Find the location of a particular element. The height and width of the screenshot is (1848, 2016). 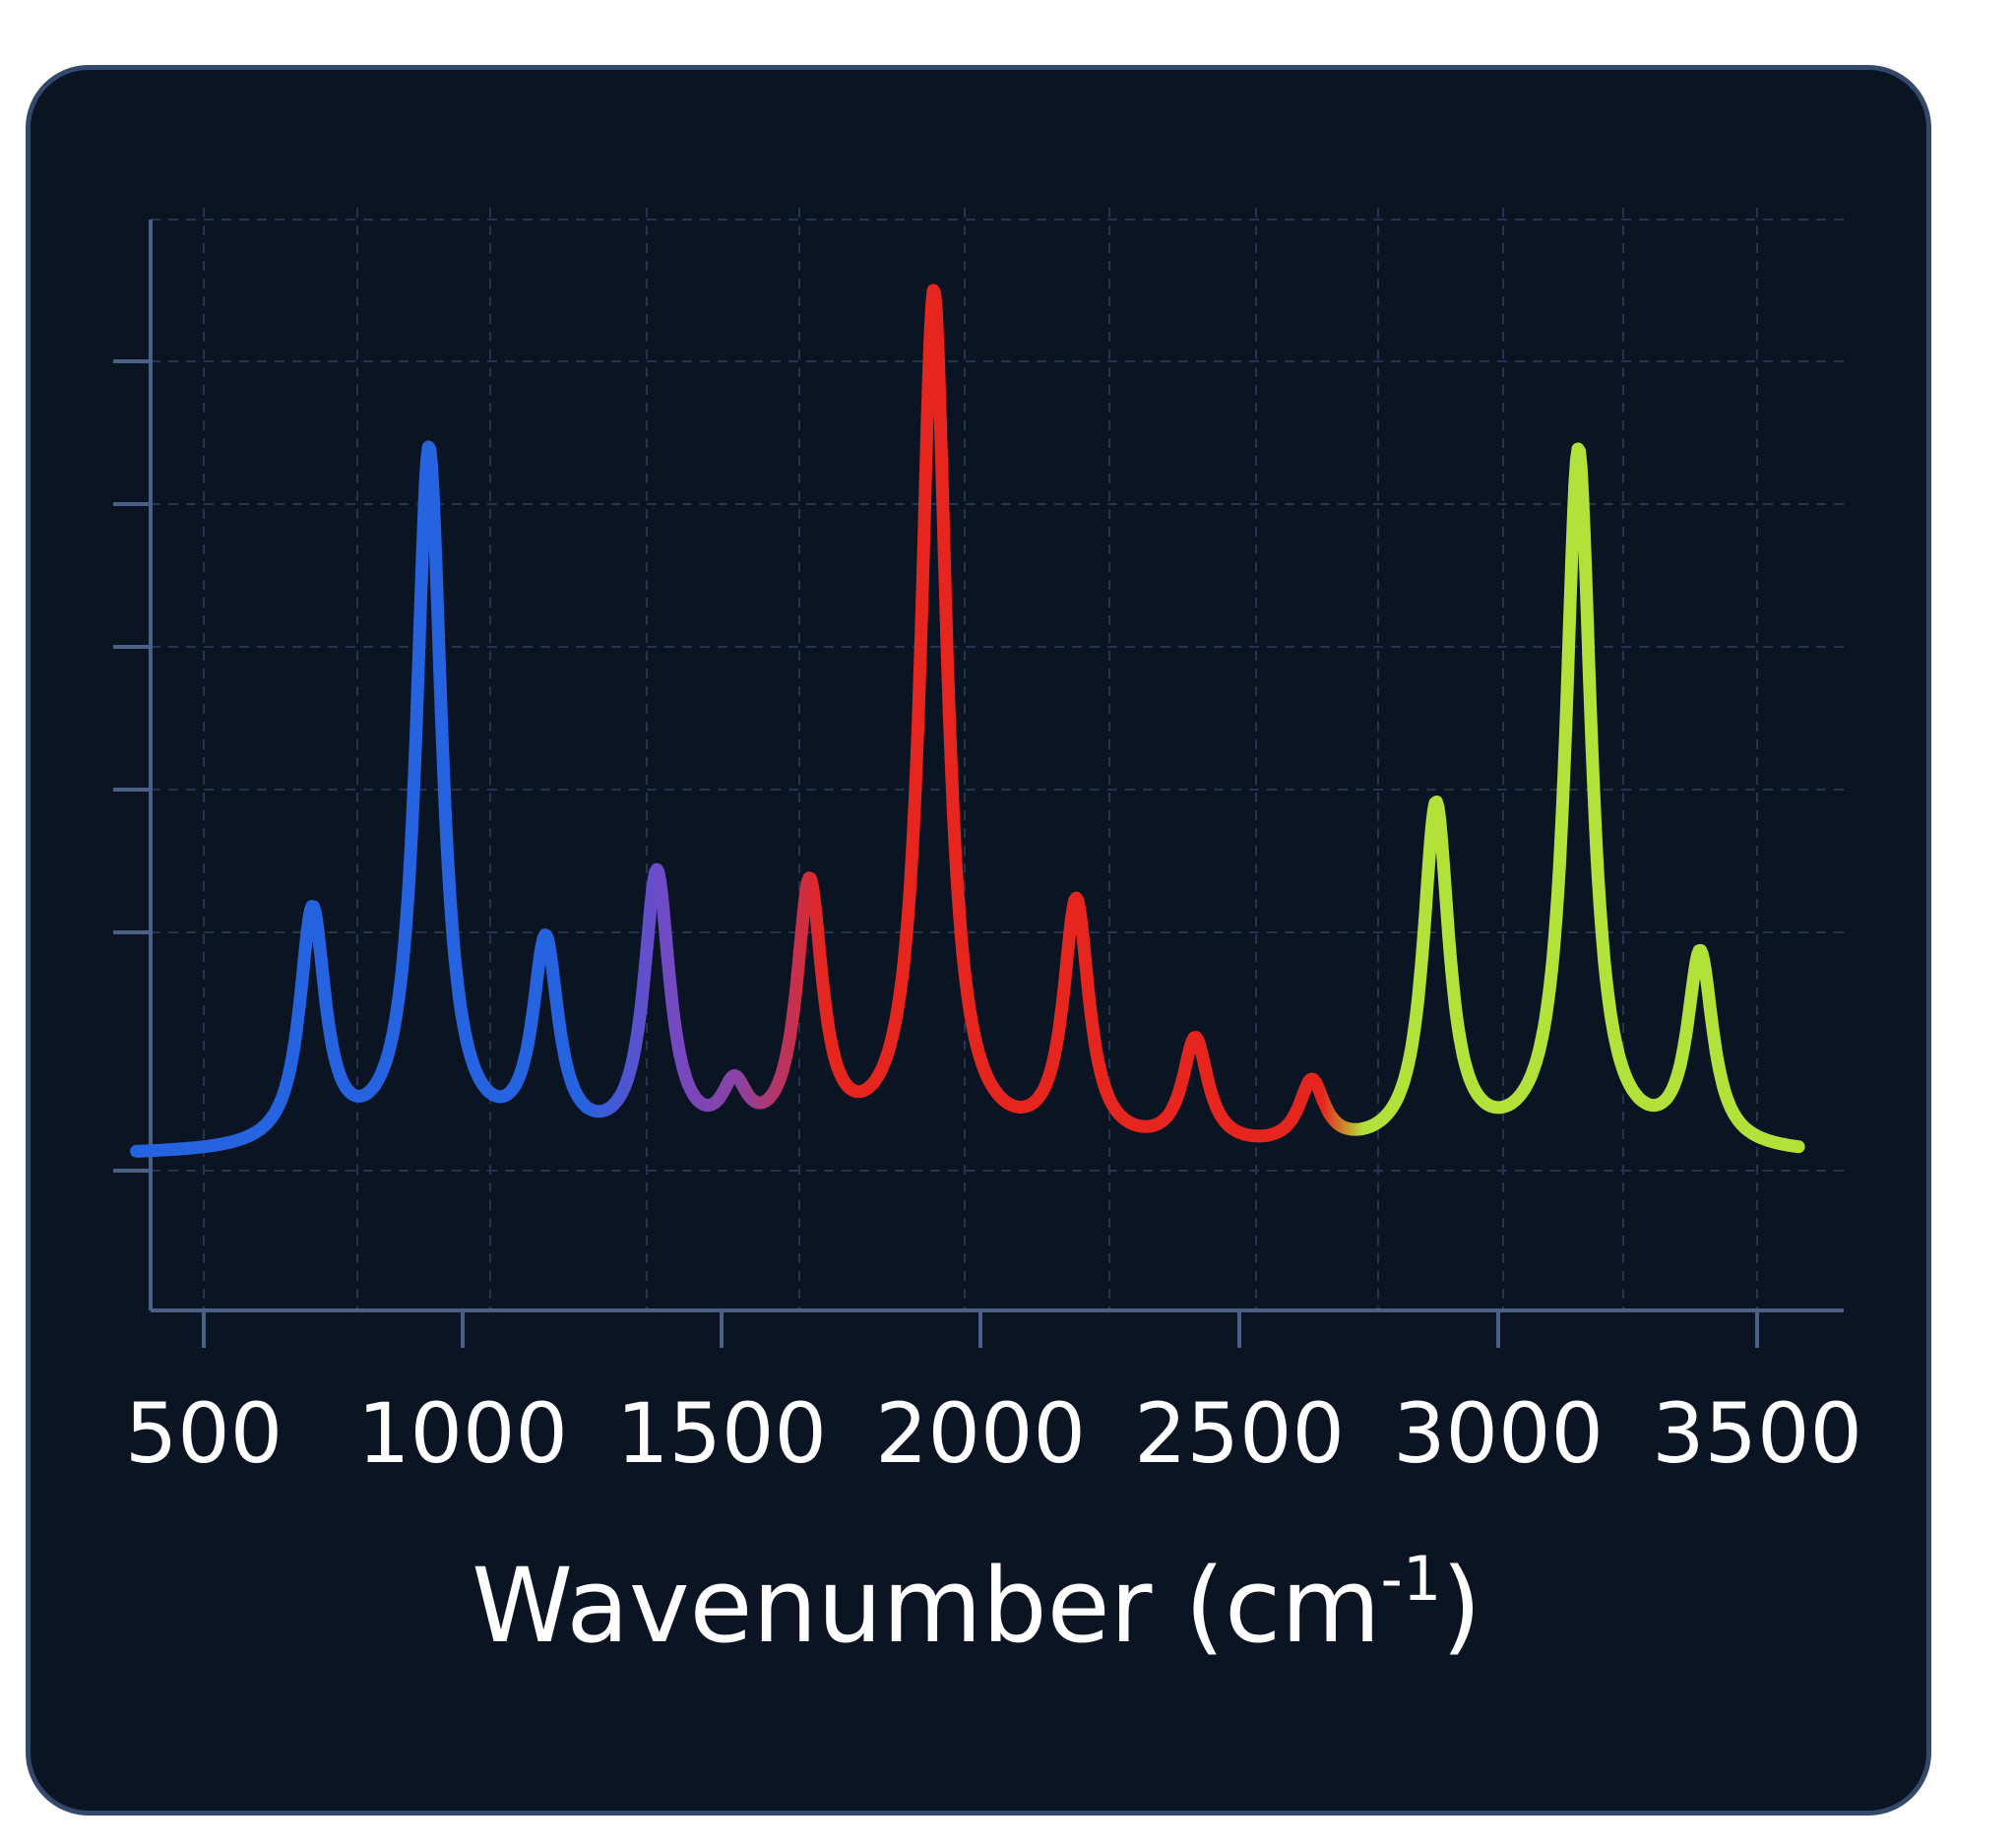

x-tick-label: 500 is located at coordinates (204, 1434).